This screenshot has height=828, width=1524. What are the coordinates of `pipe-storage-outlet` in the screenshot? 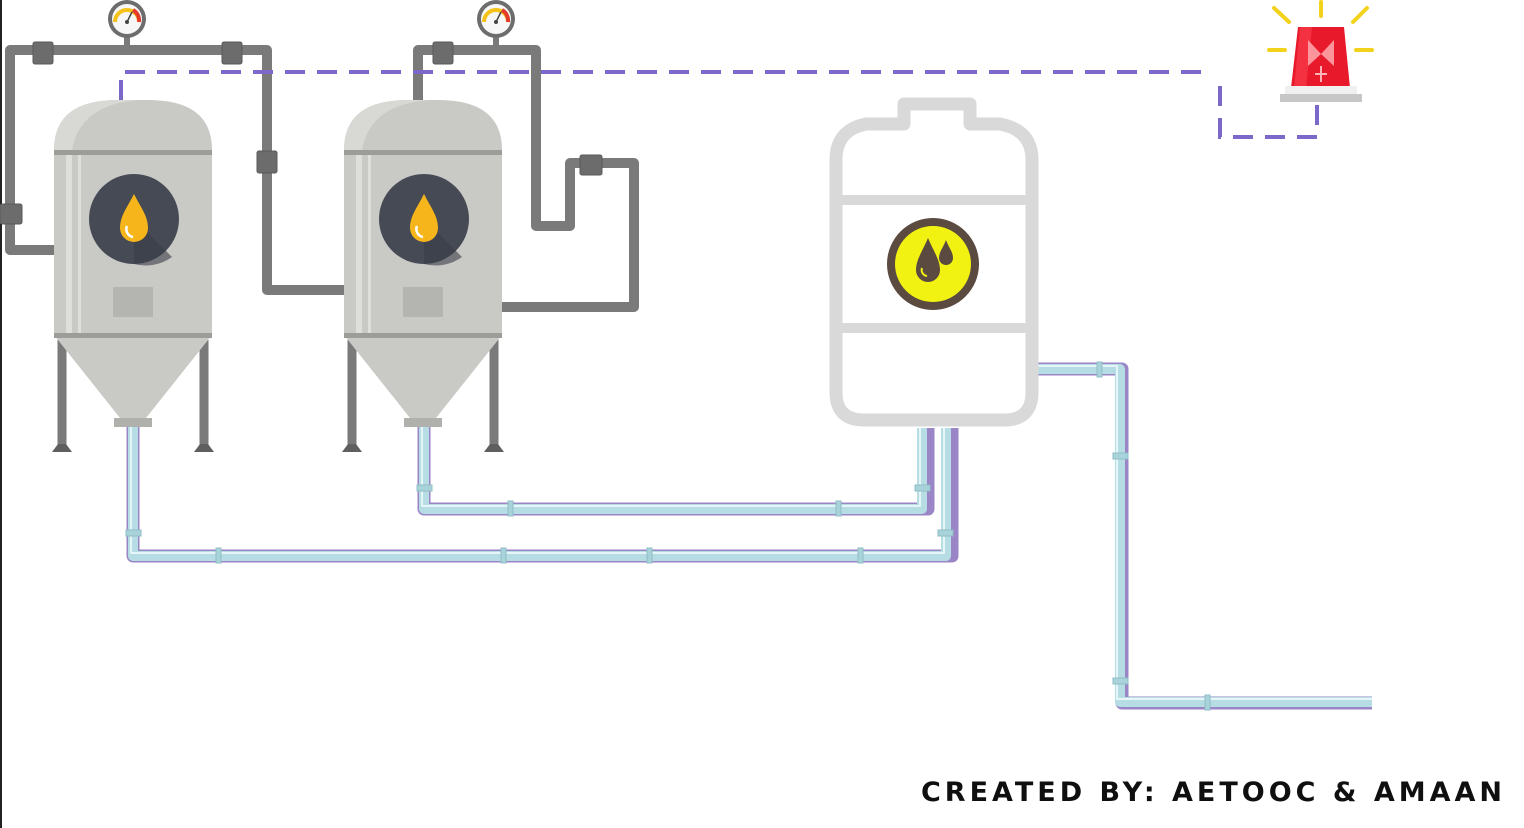 It's located at (1205, 535).